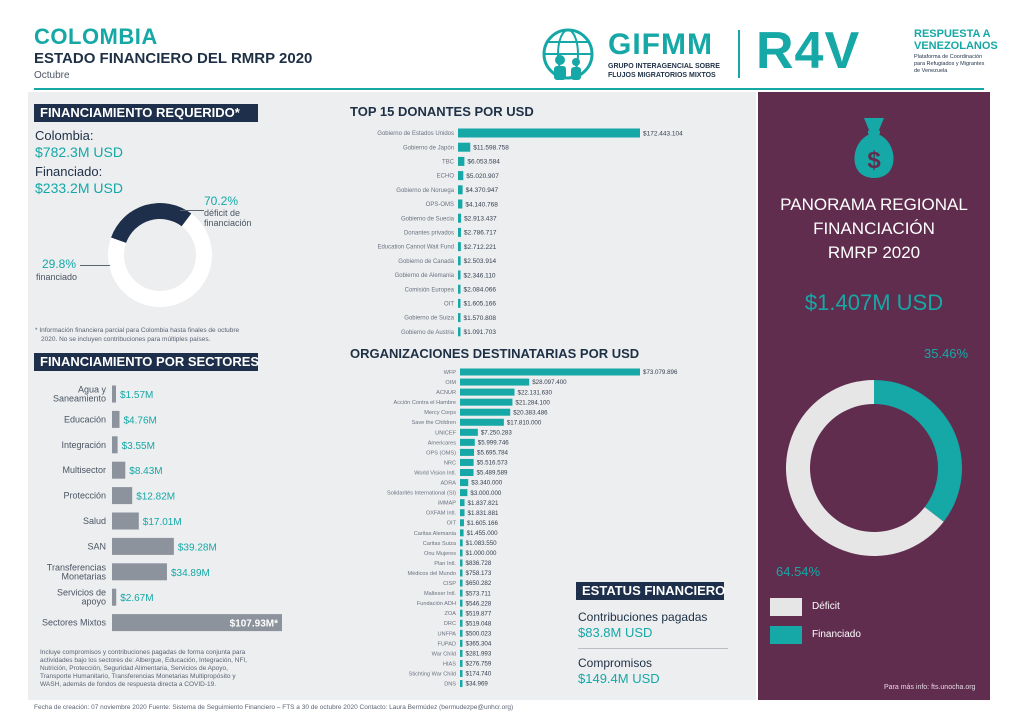 Image resolution: width=1024 pixels, height=724 pixels. What do you see at coordinates (428, 219) in the screenshot?
I see `donor-category-label: Gobierno de Suecia` at bounding box center [428, 219].